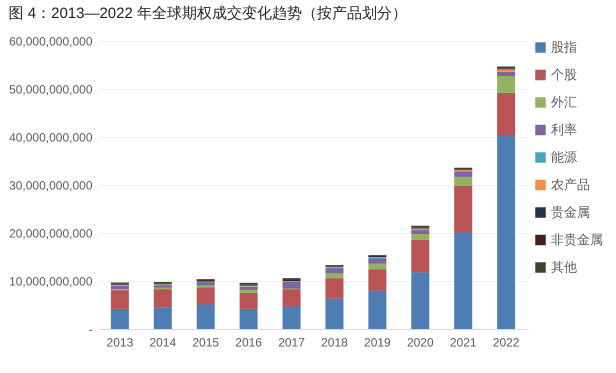  What do you see at coordinates (162, 343) in the screenshot?
I see `x-tick-label: 2014` at bounding box center [162, 343].